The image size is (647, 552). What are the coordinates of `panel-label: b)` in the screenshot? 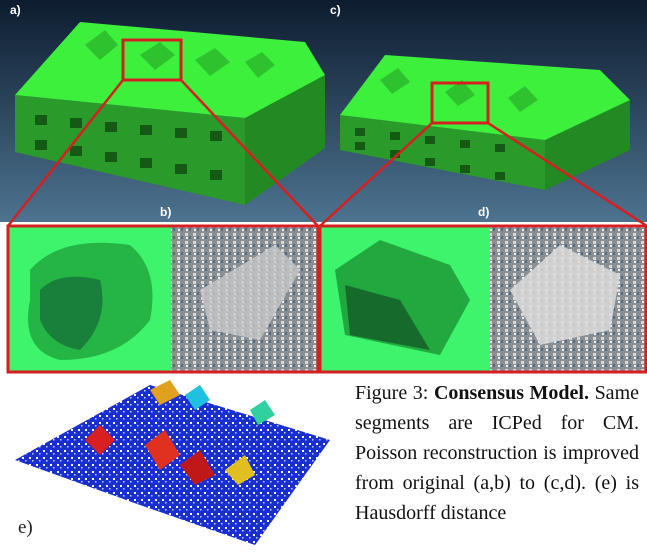 It's located at (165, 212).